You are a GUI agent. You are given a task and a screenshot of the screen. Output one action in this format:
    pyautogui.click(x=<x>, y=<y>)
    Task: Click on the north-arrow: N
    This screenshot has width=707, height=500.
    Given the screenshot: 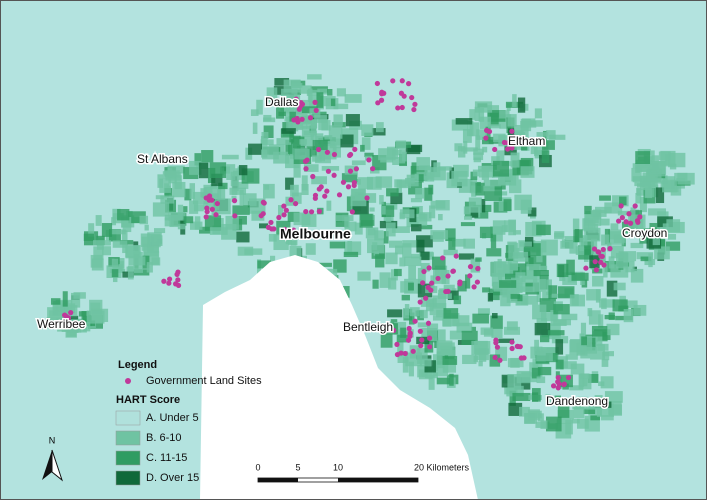 What is the action you would take?
    pyautogui.click(x=53, y=458)
    